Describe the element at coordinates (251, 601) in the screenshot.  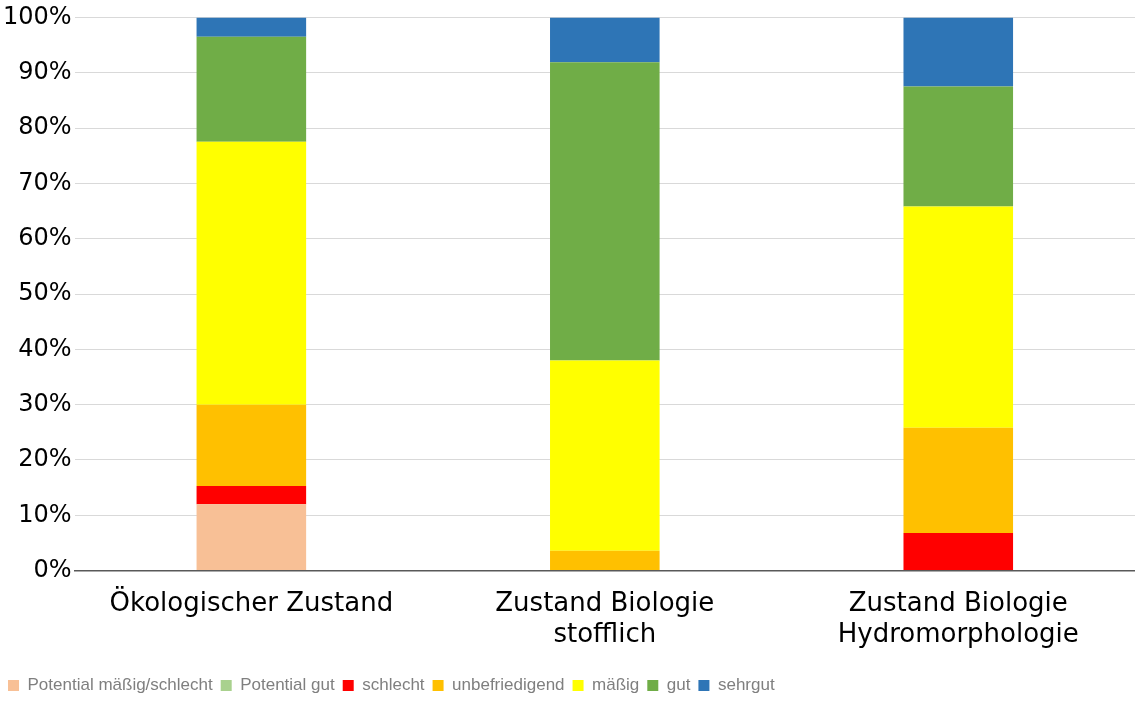
I see `x-tick-label: Ökologischer Zustand` at that location.